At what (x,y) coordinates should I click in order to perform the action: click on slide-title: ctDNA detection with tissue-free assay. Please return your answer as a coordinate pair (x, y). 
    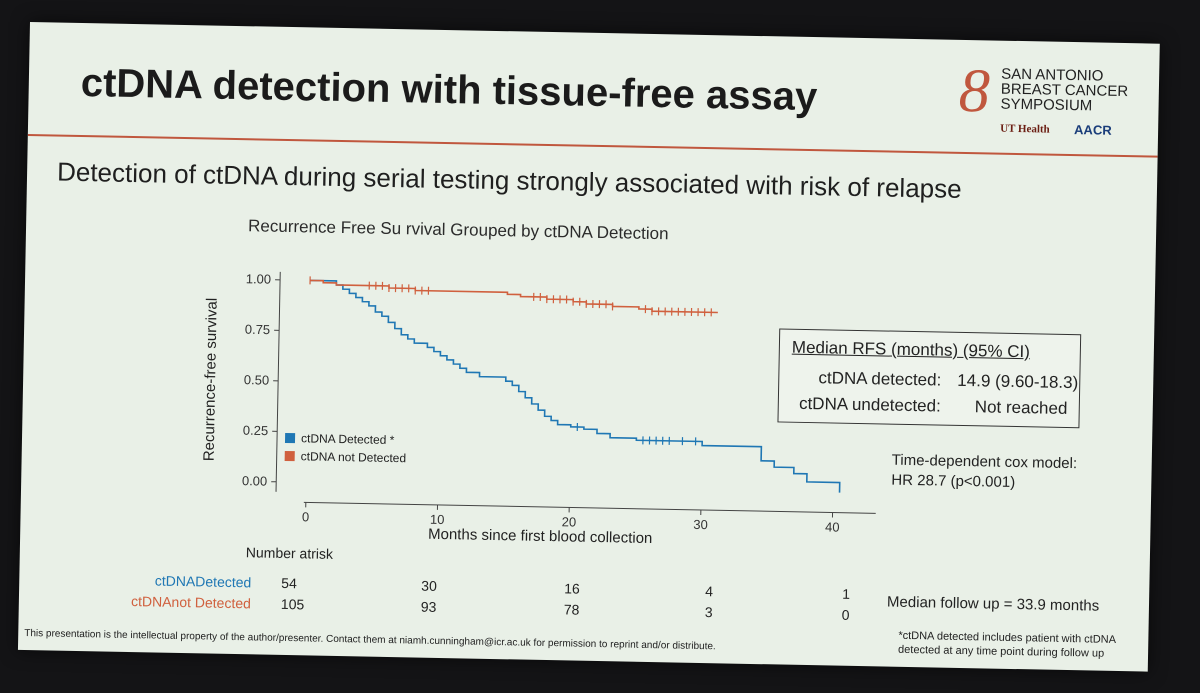
    Looking at the image, I should click on (449, 90).